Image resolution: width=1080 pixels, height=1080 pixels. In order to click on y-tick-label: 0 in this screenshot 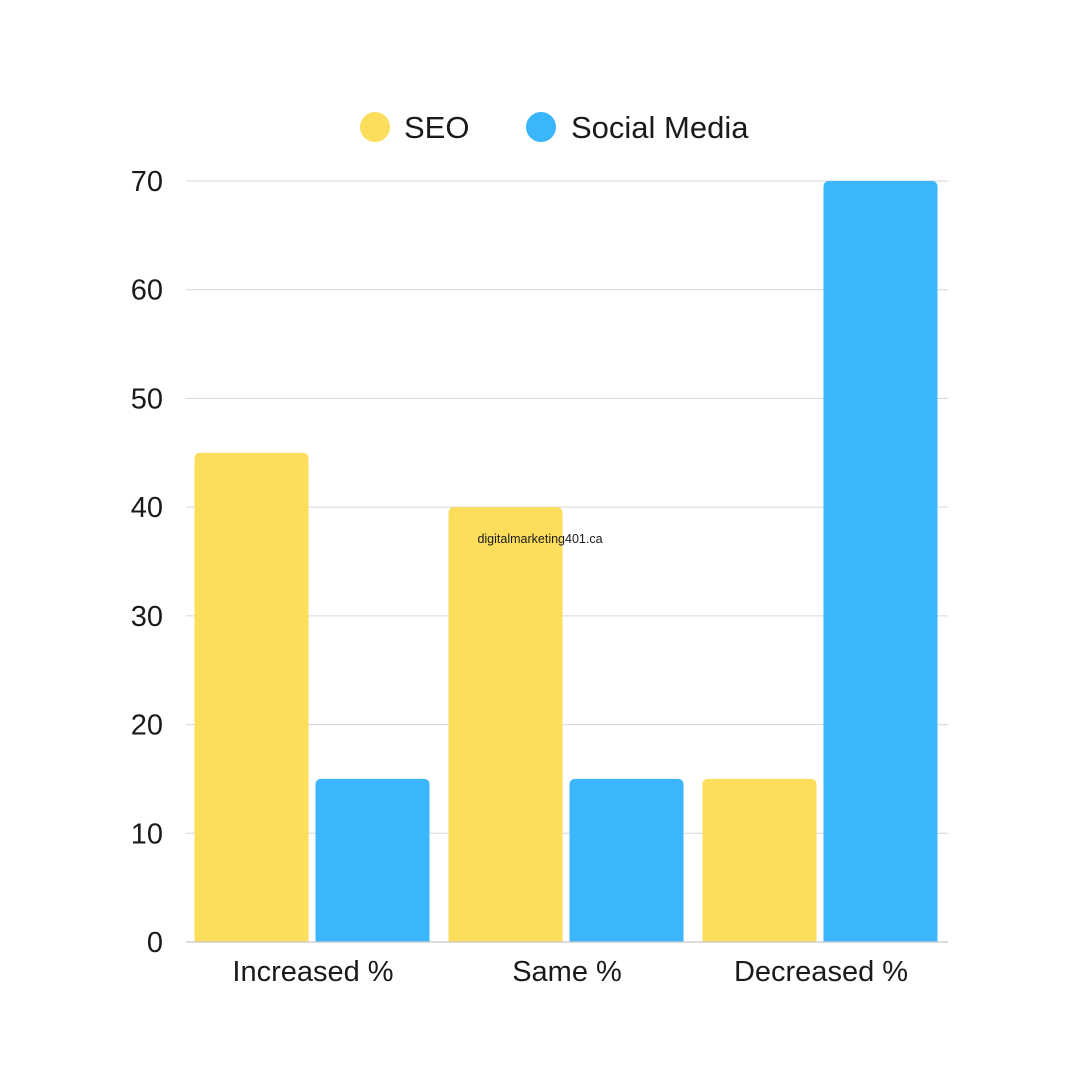, I will do `click(155, 943)`.